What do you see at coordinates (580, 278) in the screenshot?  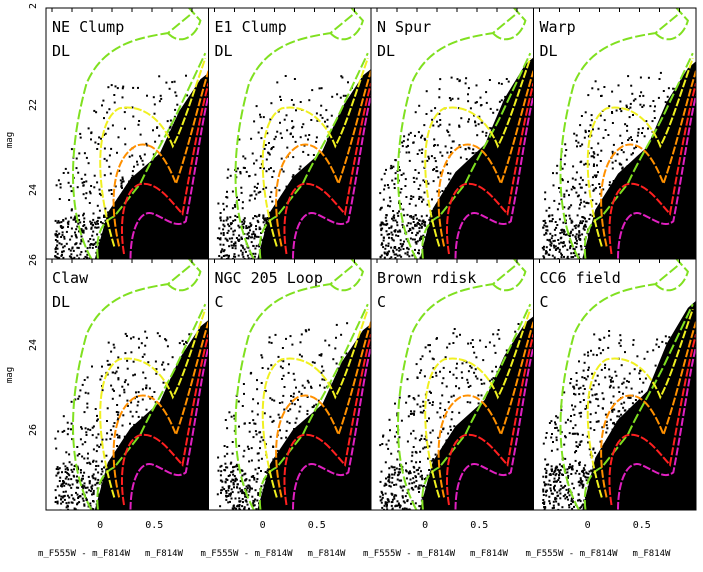 I see `panel-title: CC6 field` at bounding box center [580, 278].